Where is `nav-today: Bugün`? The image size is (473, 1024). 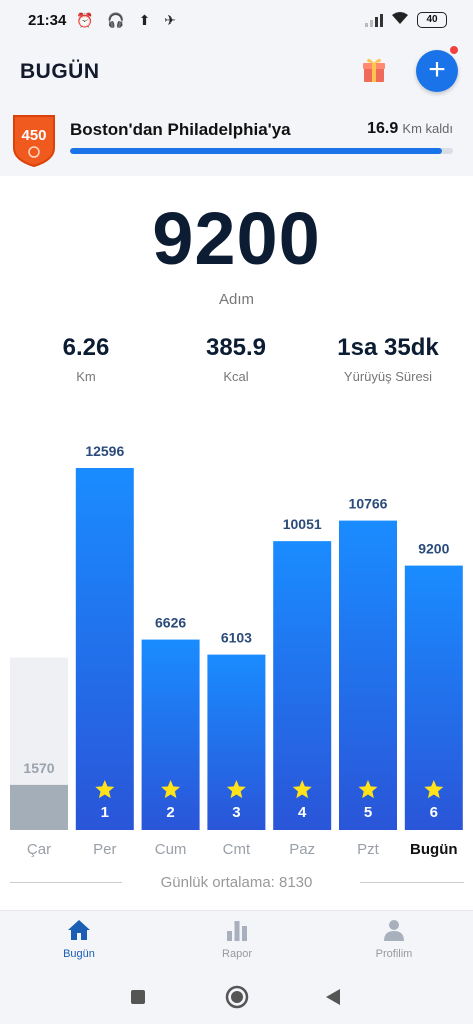
nav-today: Bugün is located at coordinates (79, 939).